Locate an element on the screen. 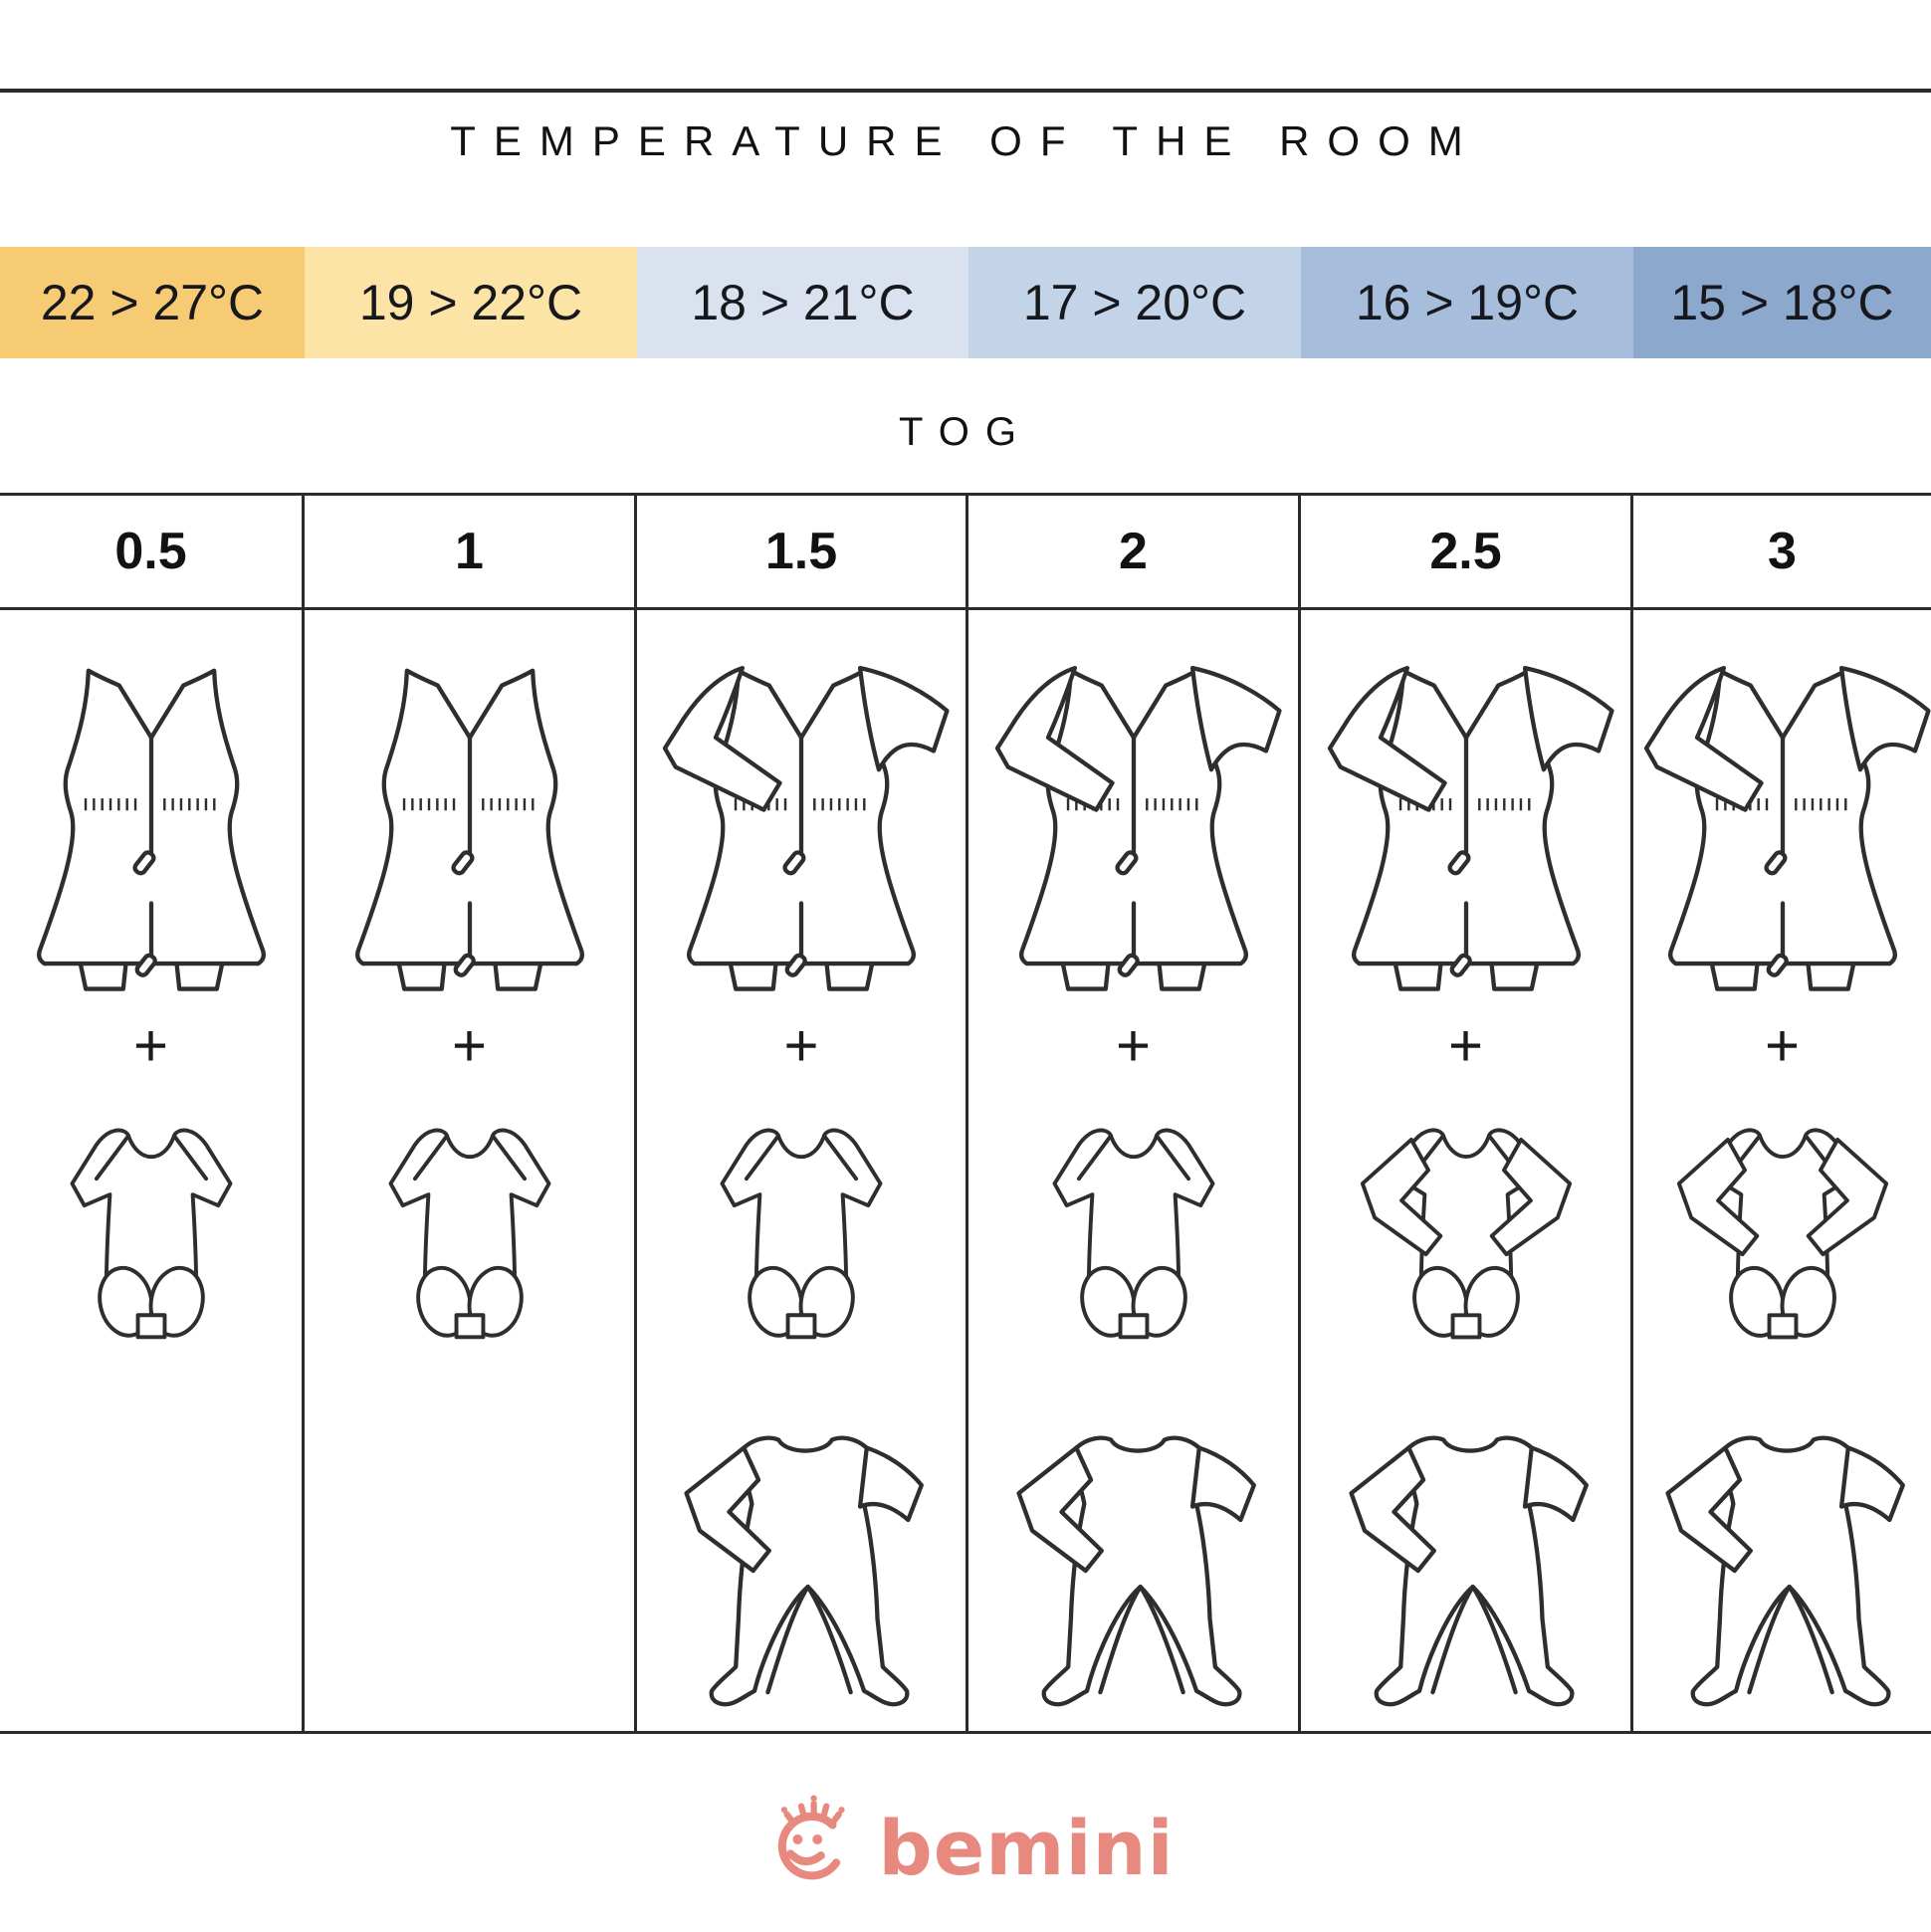  bemini-face-icon is located at coordinates (810, 1848).